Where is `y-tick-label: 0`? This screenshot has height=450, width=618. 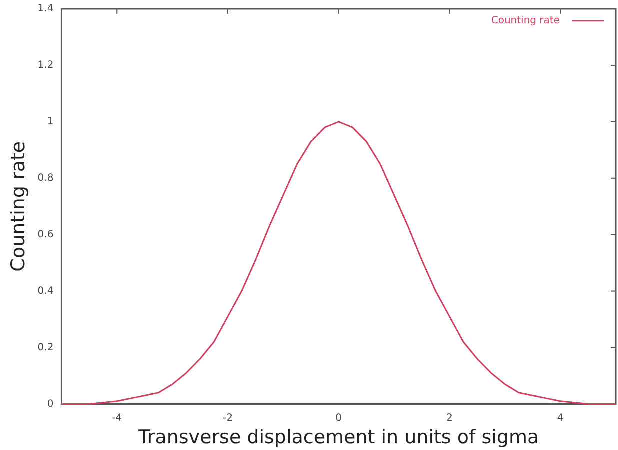 y-tick-label: 0 is located at coordinates (50, 404).